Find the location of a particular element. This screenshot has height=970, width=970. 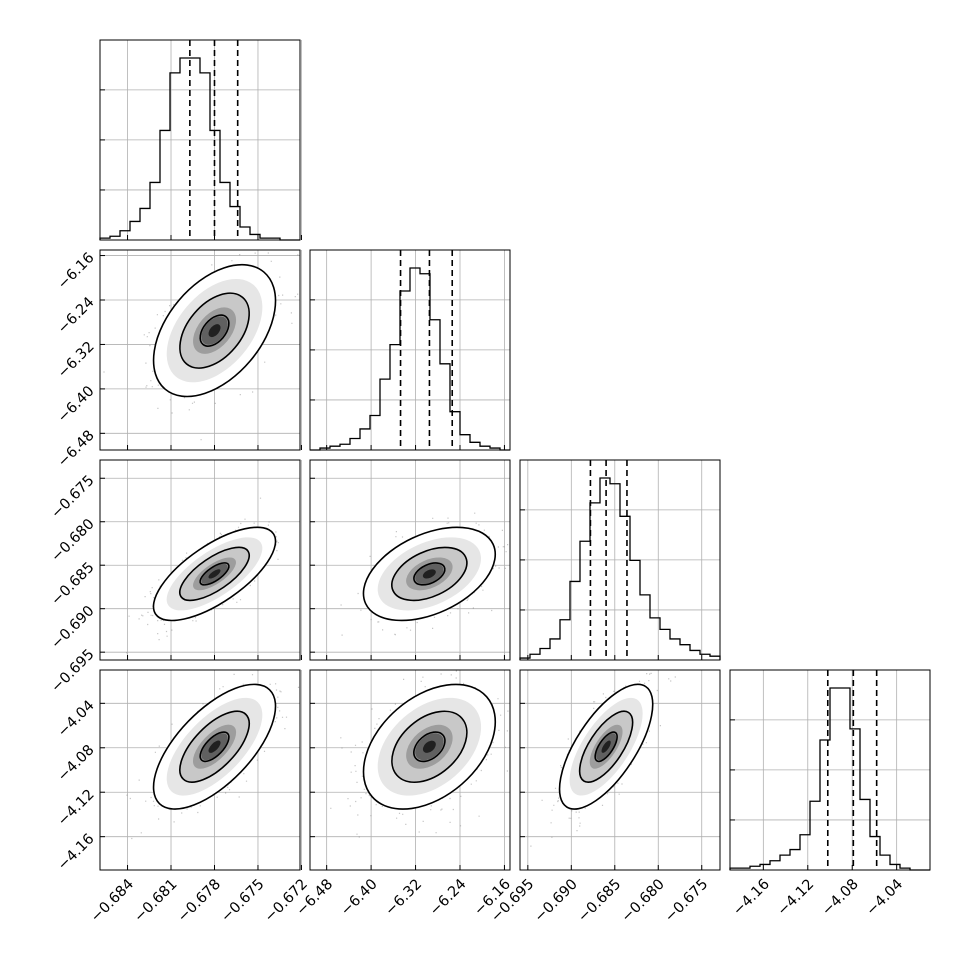

y-tick-label-2-4: −0.675 is located at coordinates (72, 497).